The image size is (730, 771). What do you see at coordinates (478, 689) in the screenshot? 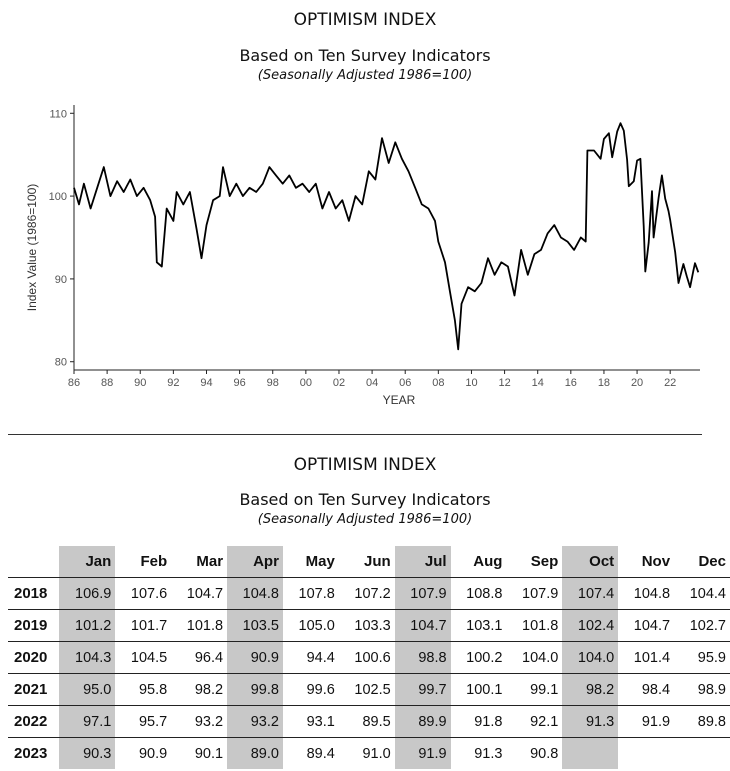
I see `table-cell: 100.1` at bounding box center [478, 689].